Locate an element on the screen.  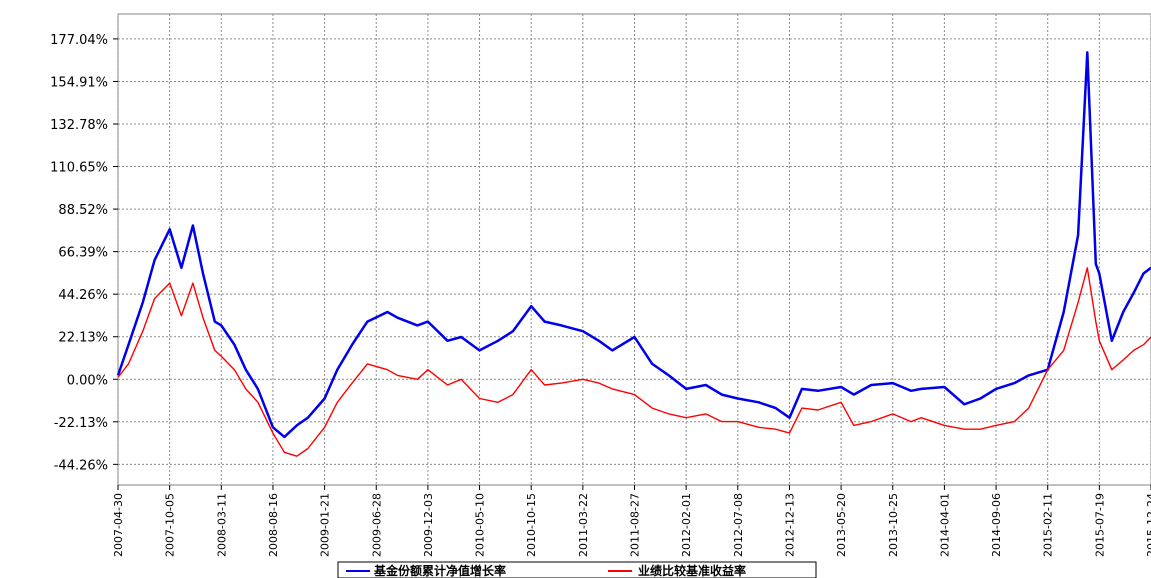
x-tick-label: 2010-10-15 is located at coordinates (531, 525).